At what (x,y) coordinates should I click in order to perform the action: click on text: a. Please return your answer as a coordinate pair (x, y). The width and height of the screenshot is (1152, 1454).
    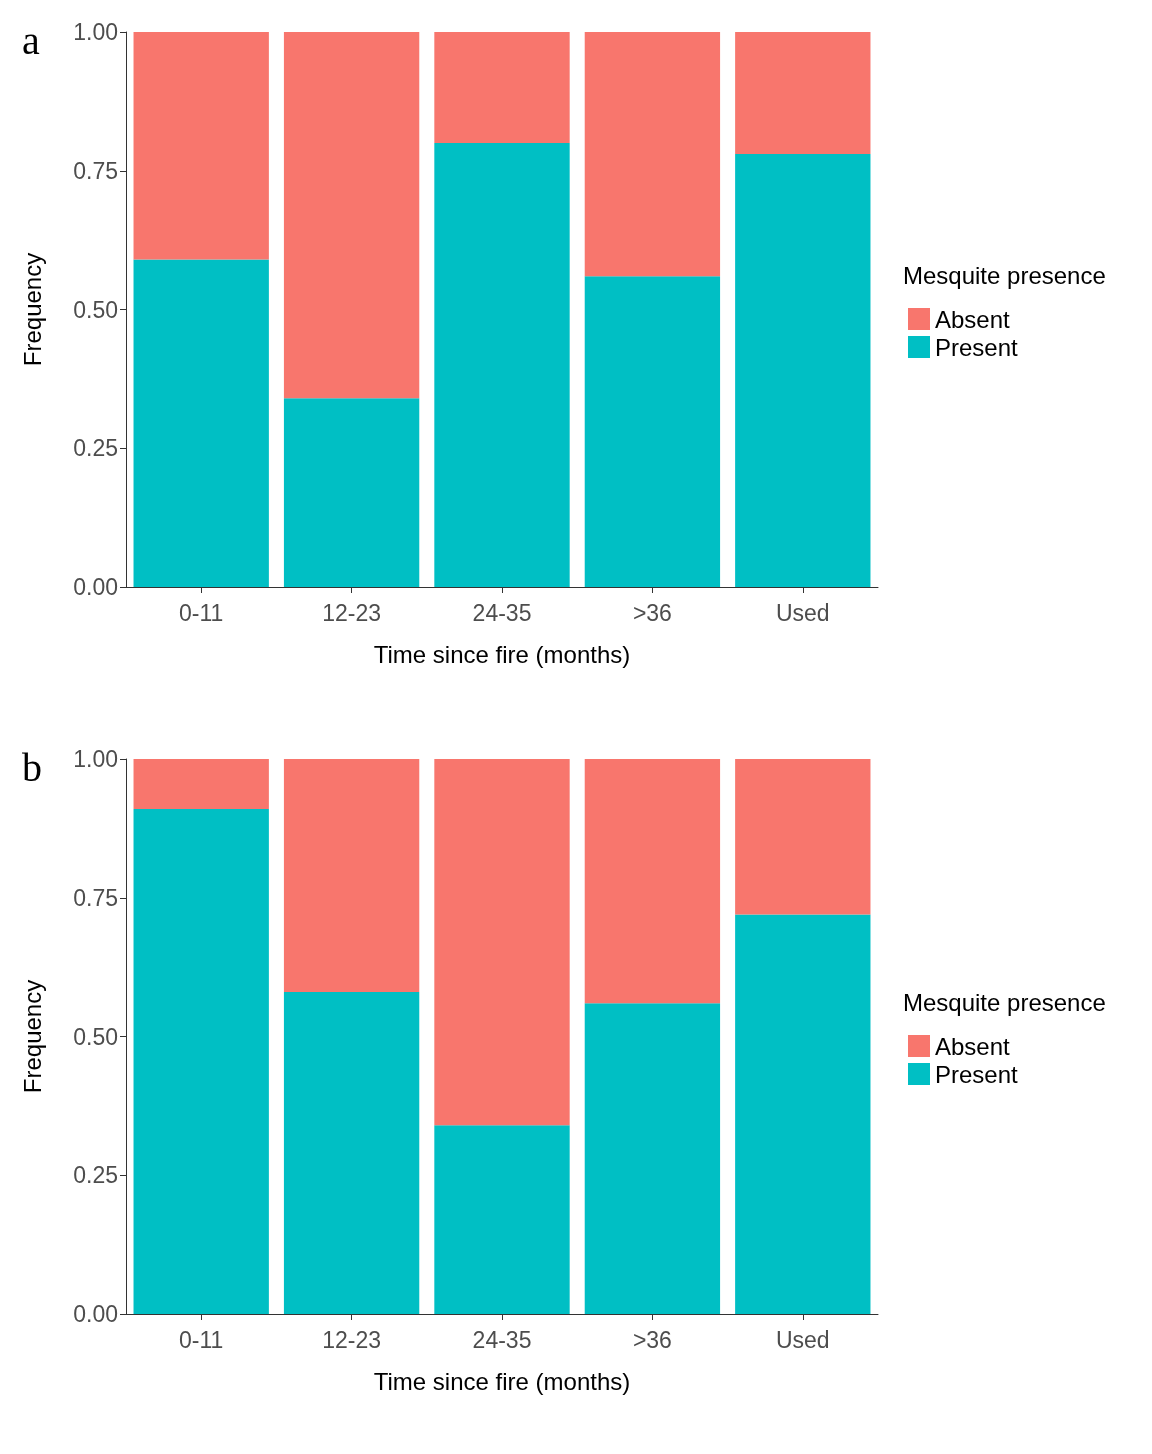
    Looking at the image, I should click on (31, 40).